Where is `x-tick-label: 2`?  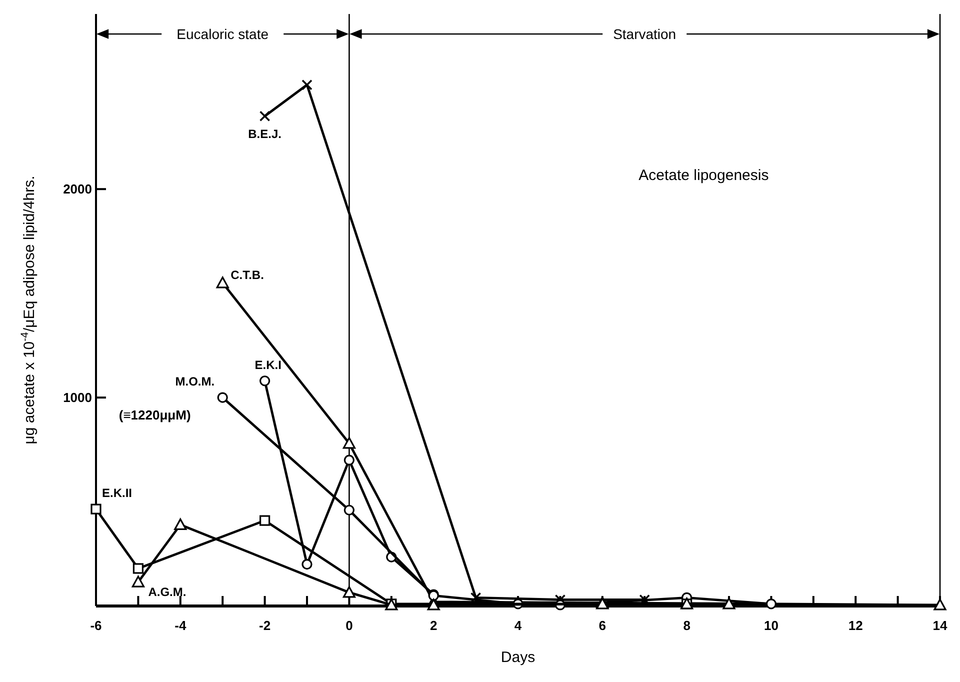 x-tick-label: 2 is located at coordinates (434, 625).